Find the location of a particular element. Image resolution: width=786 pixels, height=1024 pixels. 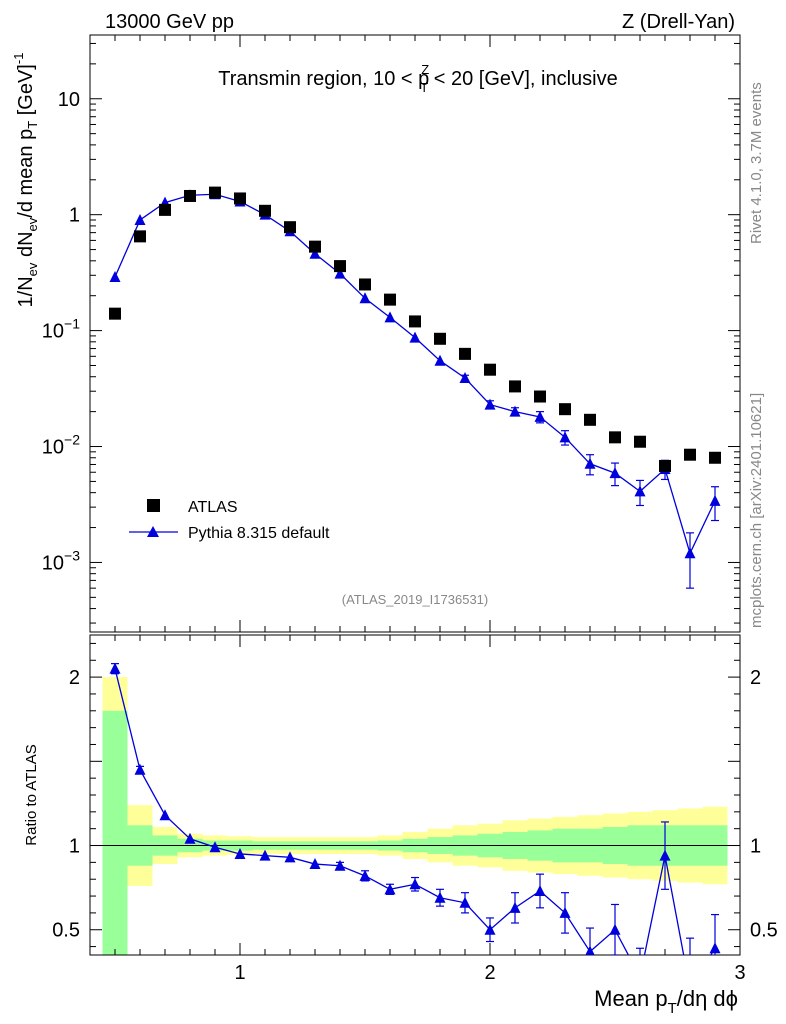

legend-data-marker is located at coordinates (153, 505).